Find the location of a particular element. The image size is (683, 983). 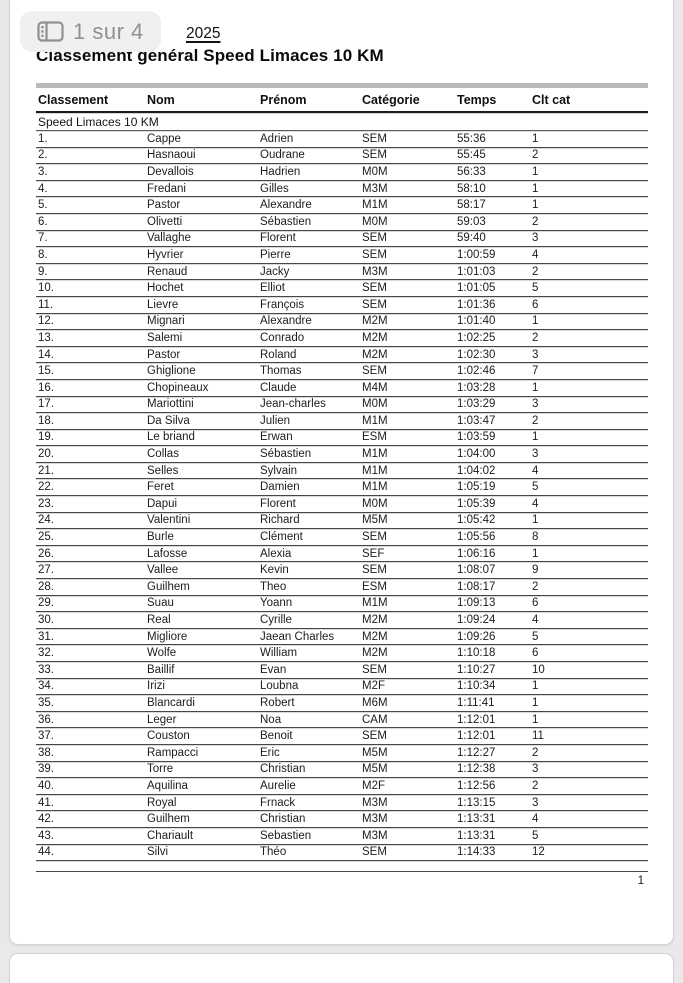

table-cell: 1:03:29 is located at coordinates (492, 405).